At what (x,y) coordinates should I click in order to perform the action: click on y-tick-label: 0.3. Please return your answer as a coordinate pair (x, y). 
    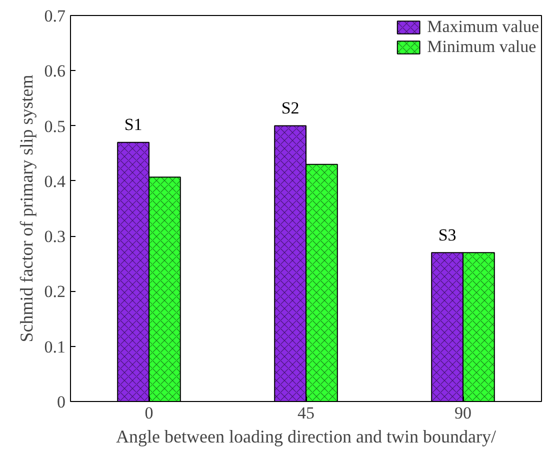
    Looking at the image, I should click on (55, 236).